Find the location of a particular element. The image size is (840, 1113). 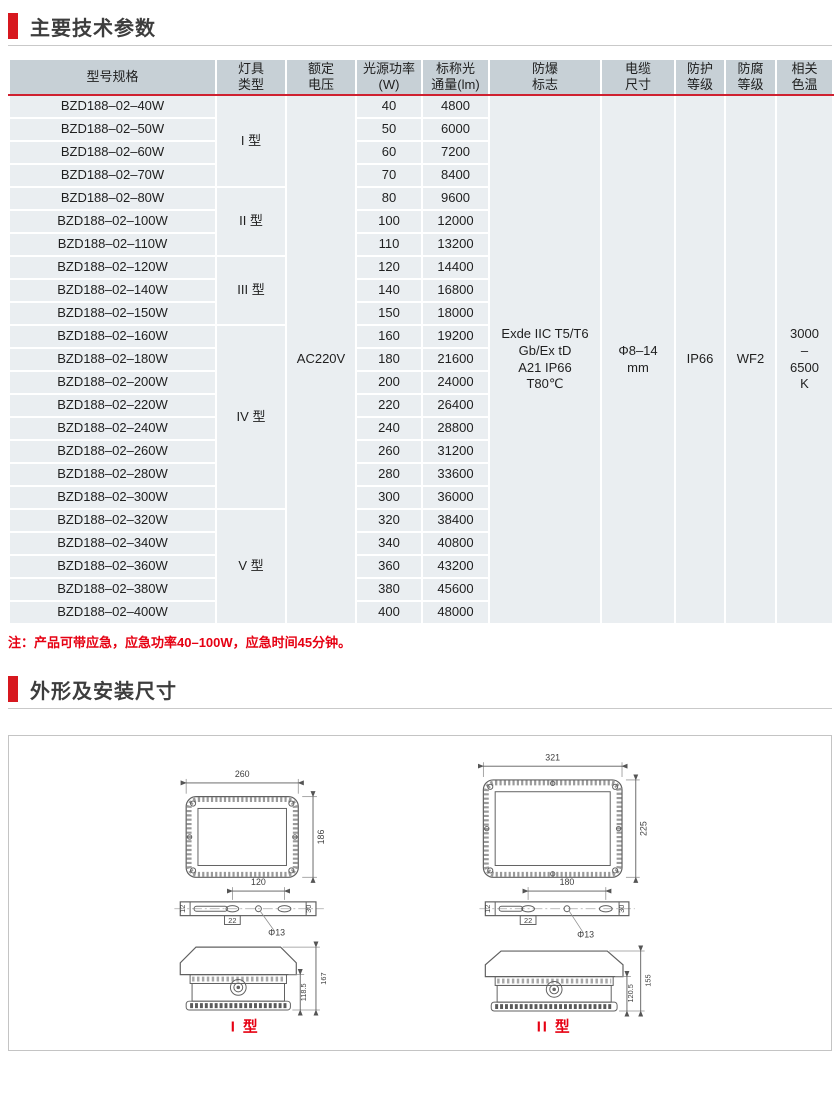

table-row: BZD188–02–60W 60 7200 is located at coordinates (420, 152).